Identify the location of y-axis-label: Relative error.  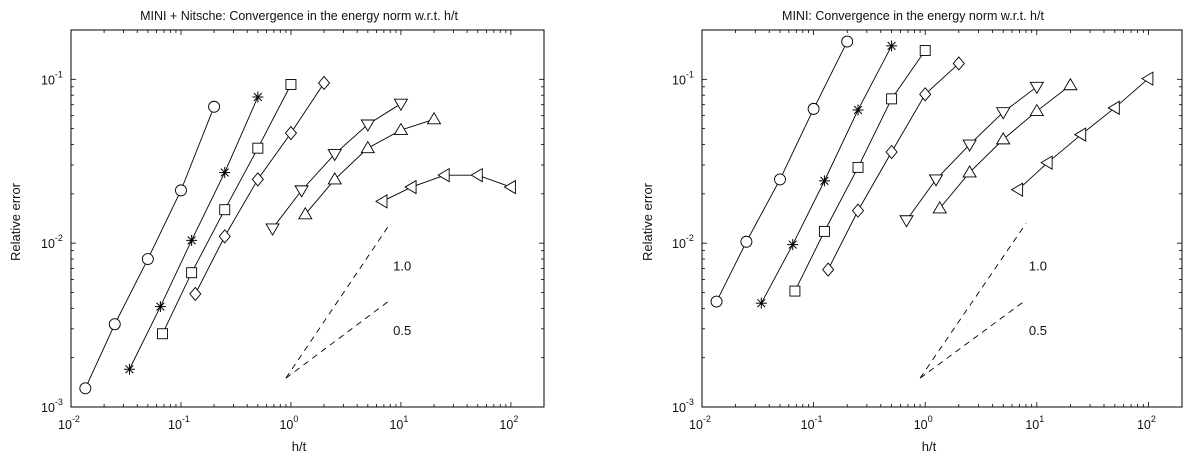
(15, 221).